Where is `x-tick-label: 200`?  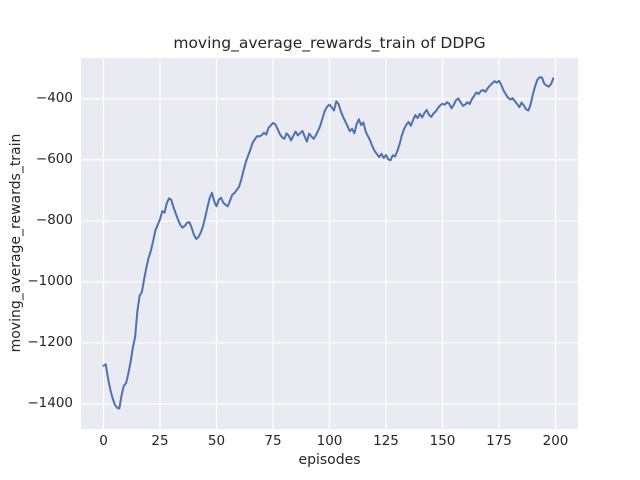 x-tick-label: 200 is located at coordinates (555, 441).